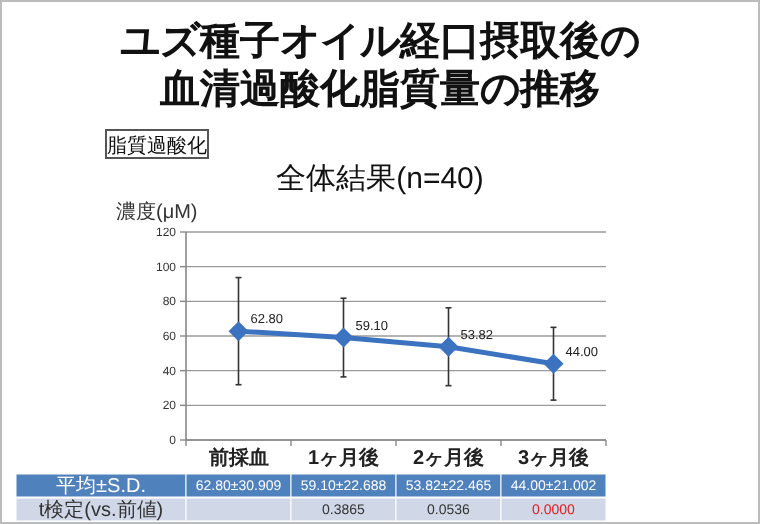 The width and height of the screenshot is (760, 524). What do you see at coordinates (157, 146) in the screenshot?
I see `text: 脂質過酸化` at bounding box center [157, 146].